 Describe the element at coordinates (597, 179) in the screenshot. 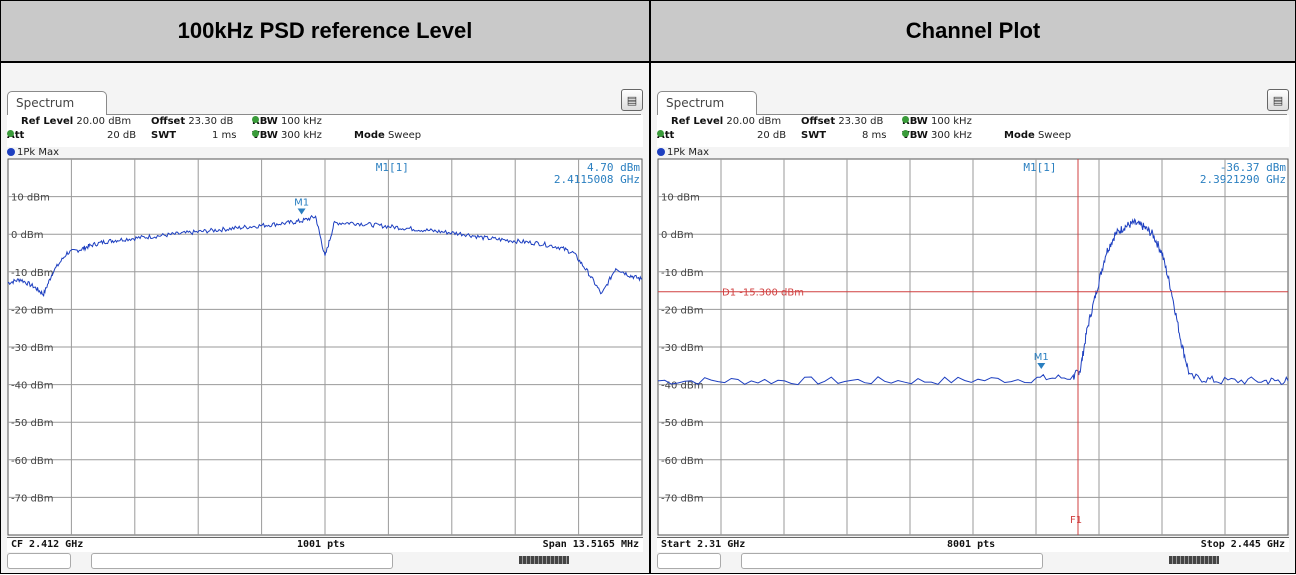

I see `marker-readout-freq: 2.4115008 GHz` at that location.